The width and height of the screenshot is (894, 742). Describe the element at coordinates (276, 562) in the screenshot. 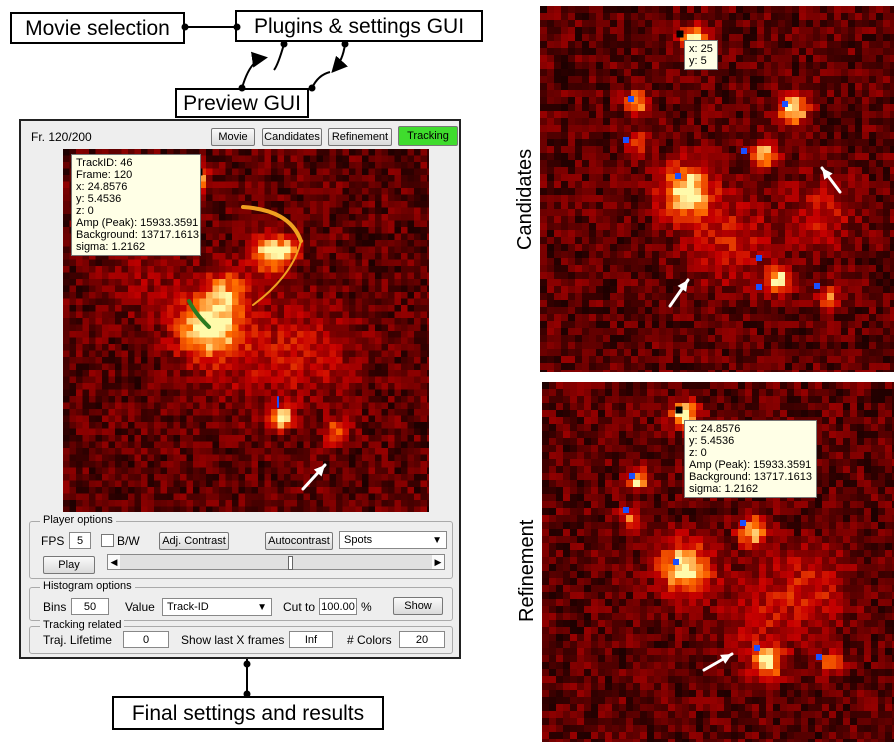

I see `frame-slider: ◀ ▶` at that location.